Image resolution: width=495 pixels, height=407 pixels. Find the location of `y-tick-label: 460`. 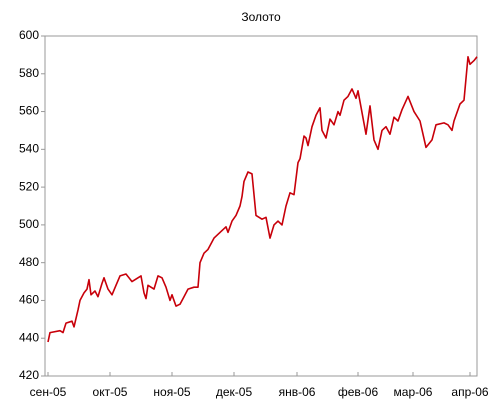

y-tick-label: 460 is located at coordinates (29, 300).